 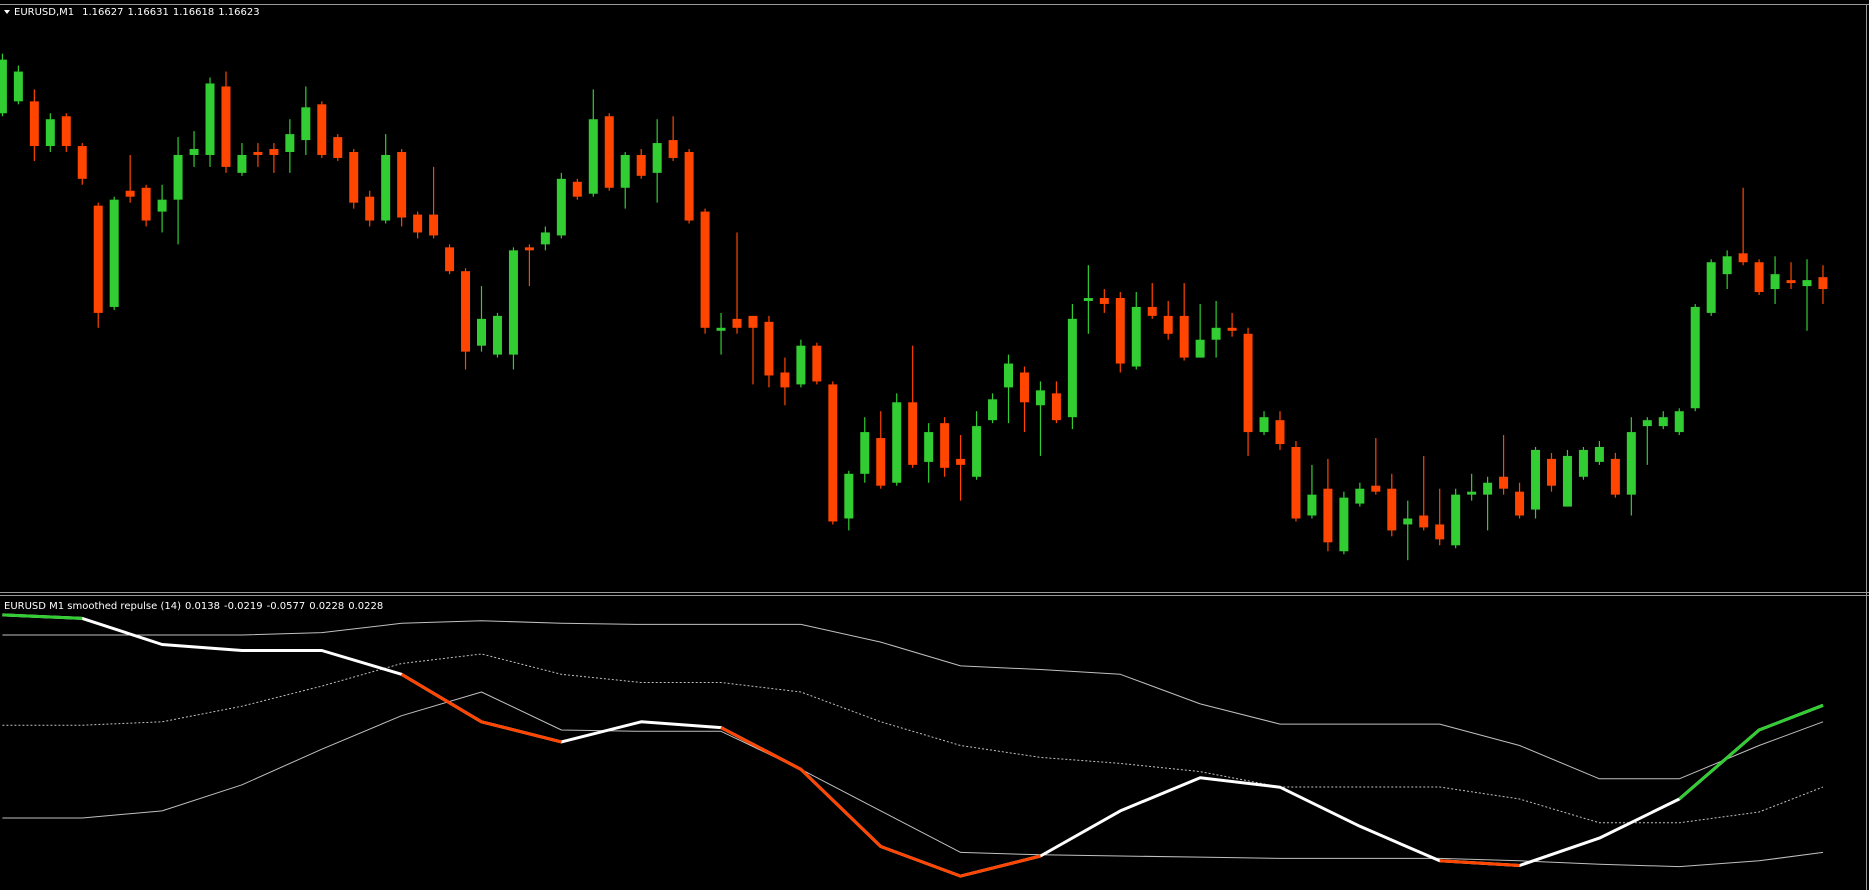 What do you see at coordinates (44, 12) in the screenshot?
I see `symbol: EURUSD,M1` at bounding box center [44, 12].